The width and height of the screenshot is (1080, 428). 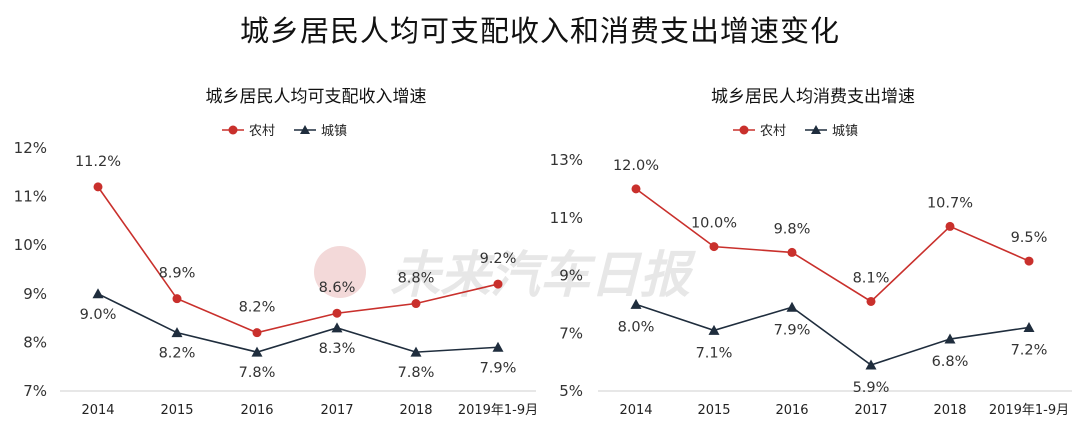 I want to click on data-label: 11.2%, so click(x=98, y=162).